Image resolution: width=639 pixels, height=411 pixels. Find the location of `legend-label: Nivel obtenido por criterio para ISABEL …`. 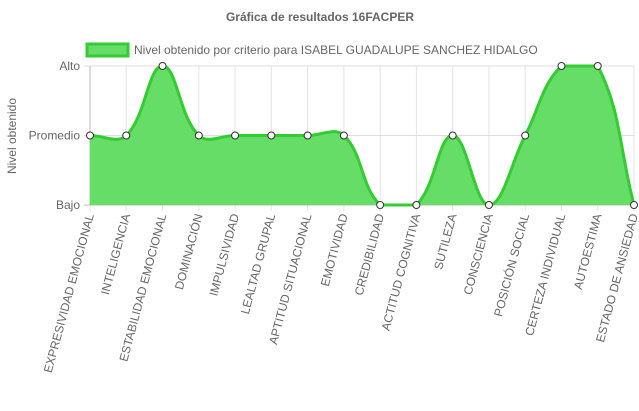

legend-label: Nivel obtenido por criterio para ISABEL … is located at coordinates (336, 50).